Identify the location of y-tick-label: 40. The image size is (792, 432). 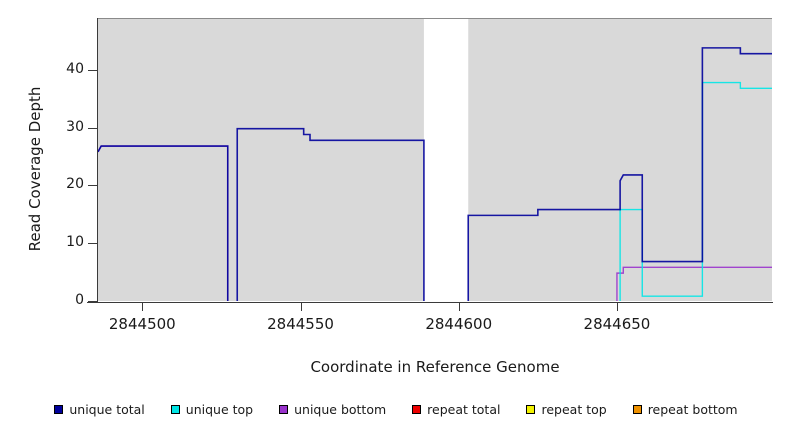
(75, 68).